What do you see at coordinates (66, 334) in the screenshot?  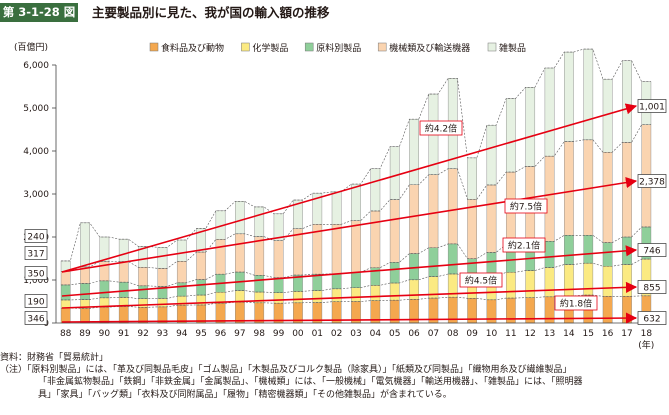 I see `x-tick-label-88: 88` at bounding box center [66, 334].